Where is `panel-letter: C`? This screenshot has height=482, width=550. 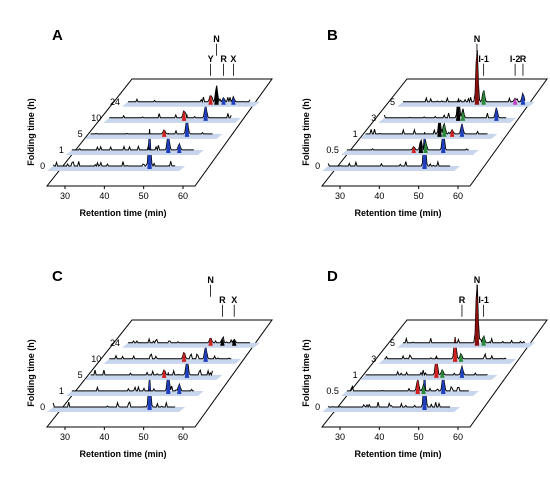 panel-letter: C is located at coordinates (57, 276).